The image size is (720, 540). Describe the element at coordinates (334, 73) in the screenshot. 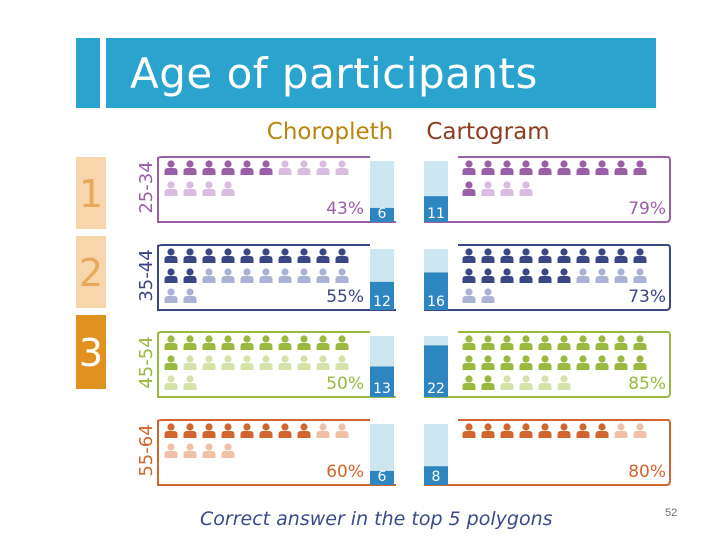

I see `page-title: Age of participants` at that location.